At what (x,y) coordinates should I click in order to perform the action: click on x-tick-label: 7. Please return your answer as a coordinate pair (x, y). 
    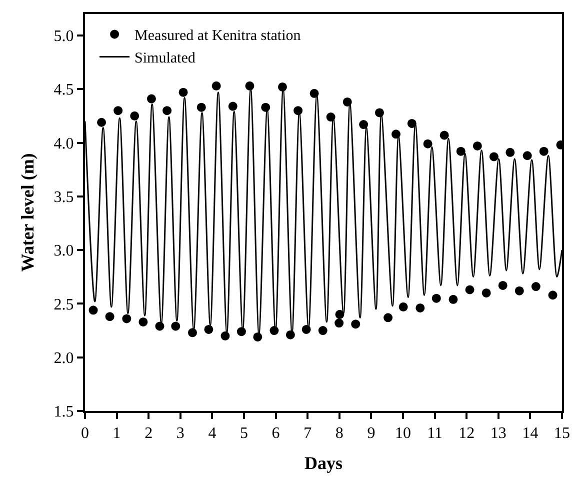
    Looking at the image, I should click on (308, 433).